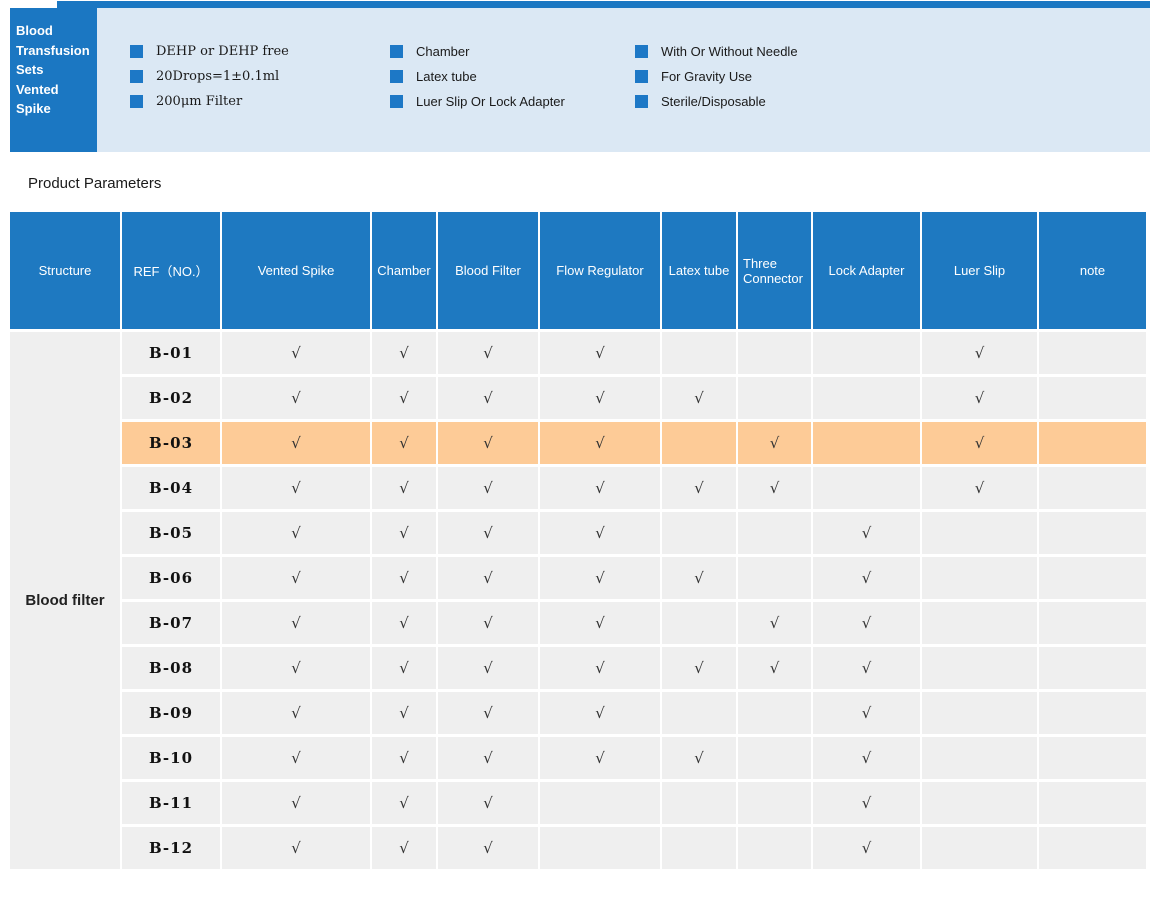 This screenshot has height=900, width=1150. Describe the element at coordinates (729, 51) in the screenshot. I see `feature-label: With Or Without Needle` at that location.